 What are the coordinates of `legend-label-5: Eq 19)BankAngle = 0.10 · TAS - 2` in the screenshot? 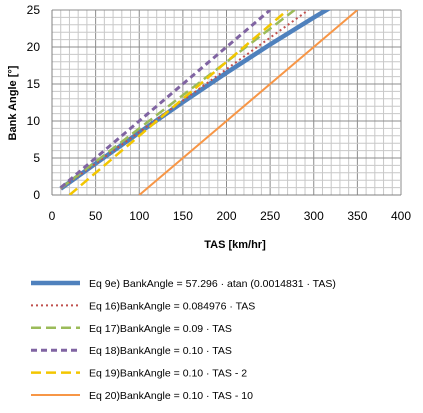 It's located at (168, 374).